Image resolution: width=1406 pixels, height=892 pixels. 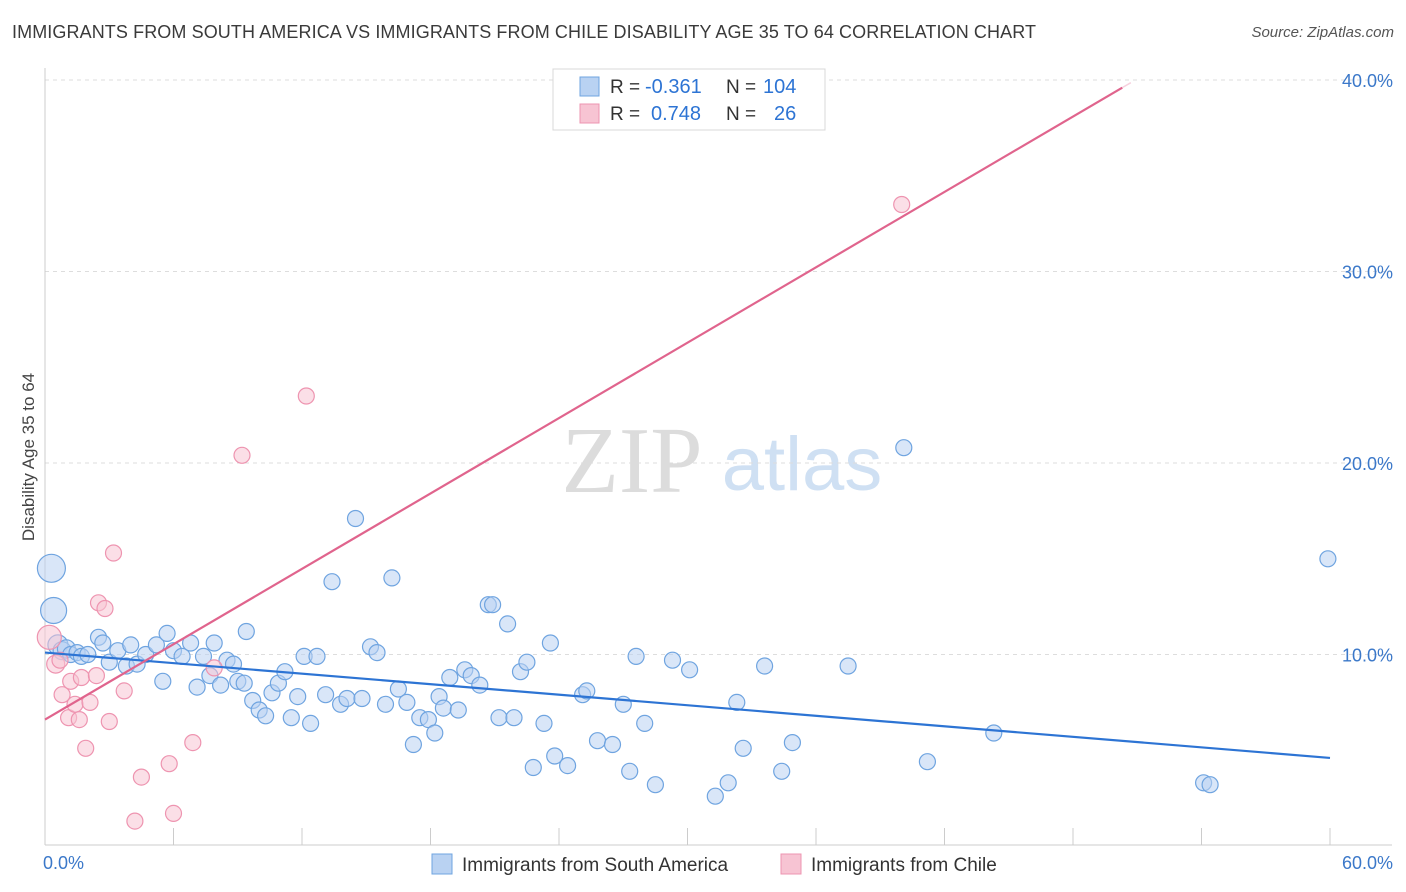 I want to click on stats-r-value-0: -0.361, so click(x=673, y=87).